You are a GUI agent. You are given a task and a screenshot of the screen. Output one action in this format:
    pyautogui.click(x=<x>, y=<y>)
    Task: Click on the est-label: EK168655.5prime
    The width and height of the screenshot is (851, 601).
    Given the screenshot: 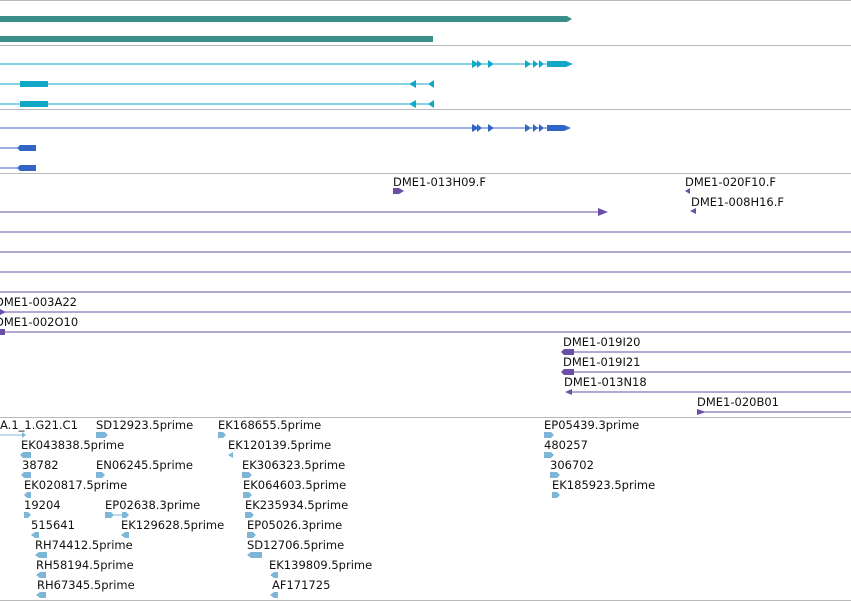 What is the action you would take?
    pyautogui.click(x=269, y=425)
    